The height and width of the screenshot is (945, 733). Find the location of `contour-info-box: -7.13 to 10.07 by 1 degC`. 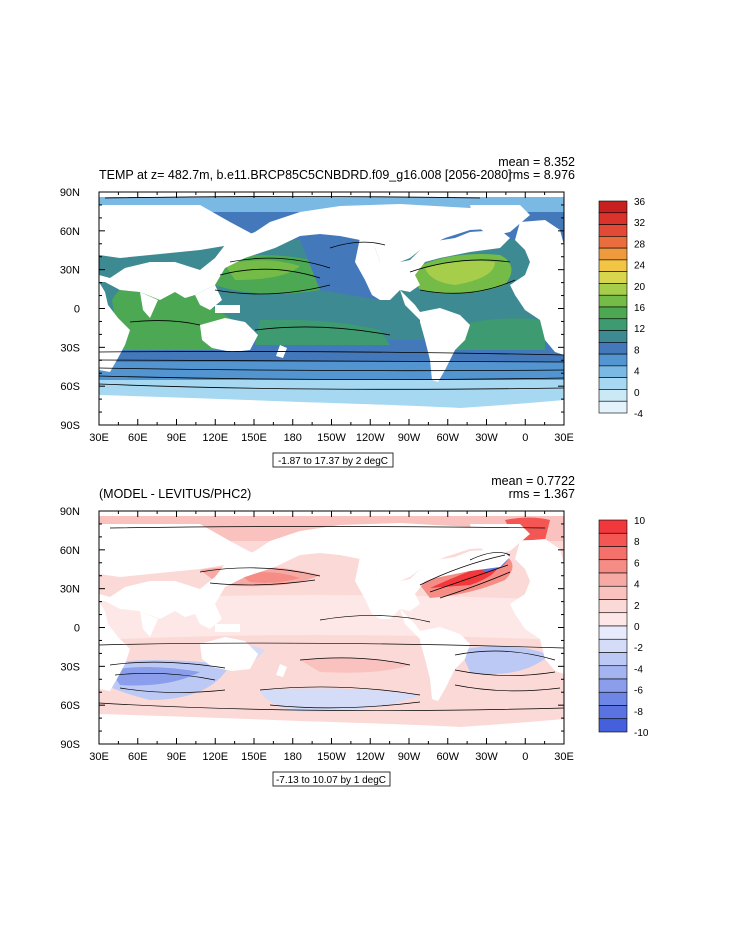

contour-info-box: -7.13 to 10.07 by 1 degC is located at coordinates (331, 779).